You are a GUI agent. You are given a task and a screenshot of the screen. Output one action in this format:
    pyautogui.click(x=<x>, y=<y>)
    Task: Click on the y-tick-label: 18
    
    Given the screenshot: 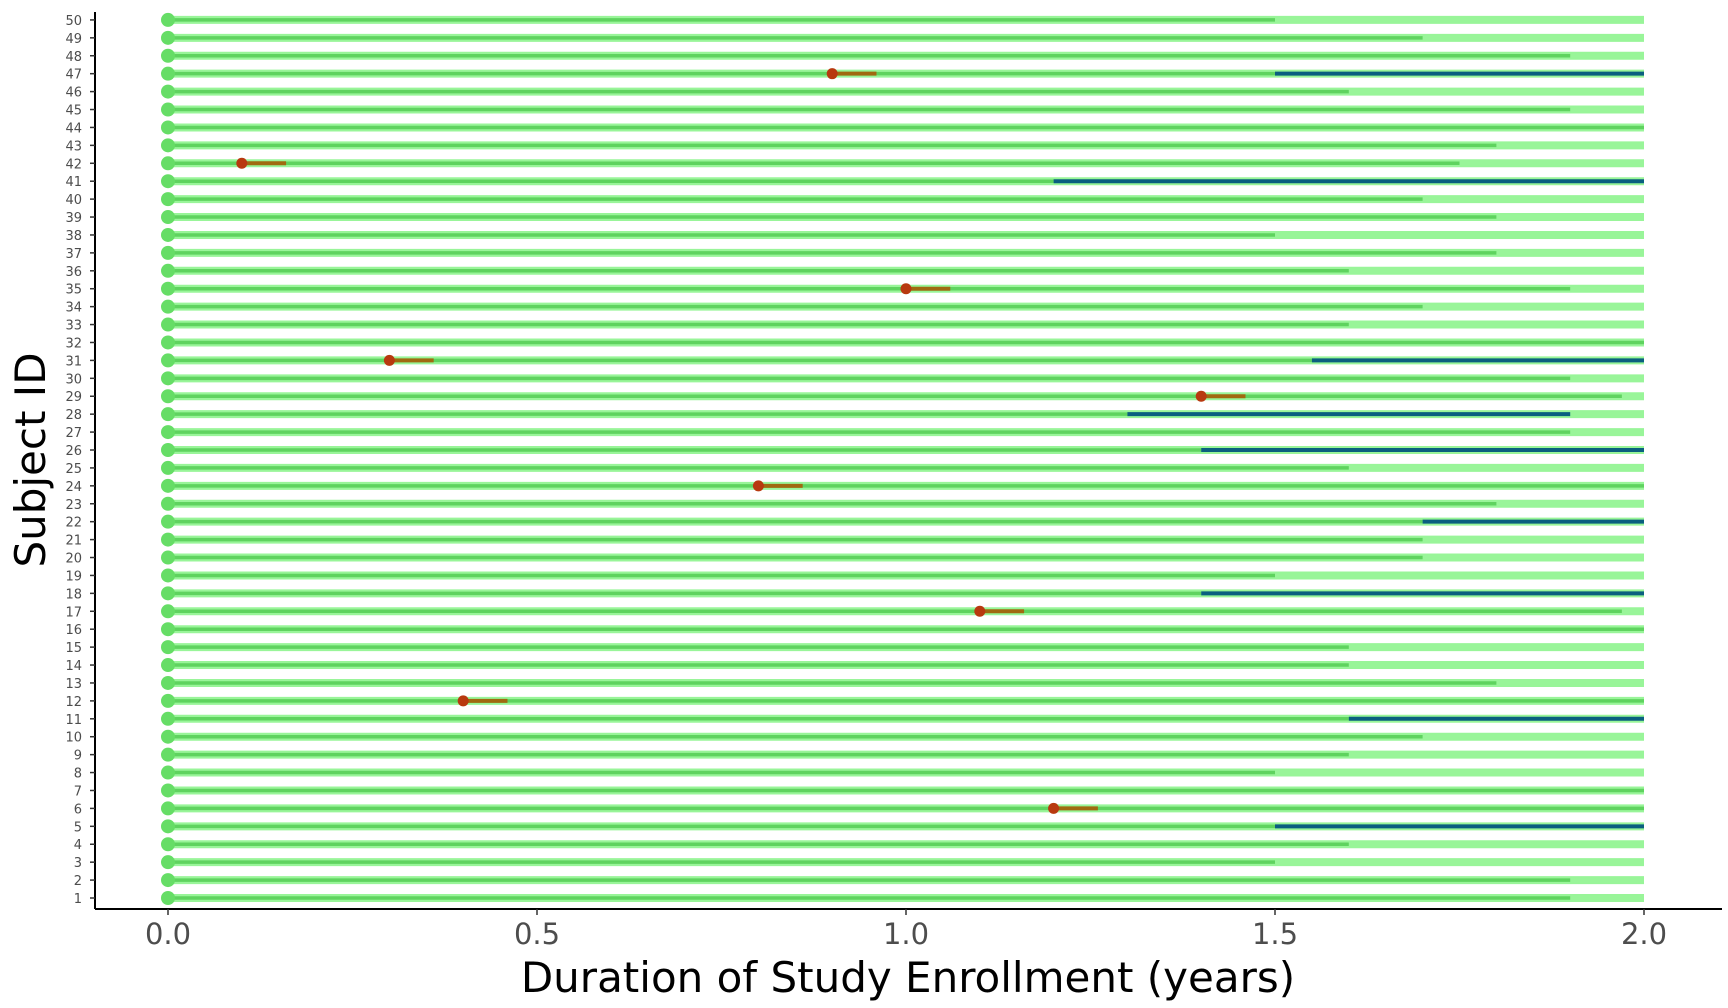 What is the action you would take?
    pyautogui.click(x=73, y=594)
    